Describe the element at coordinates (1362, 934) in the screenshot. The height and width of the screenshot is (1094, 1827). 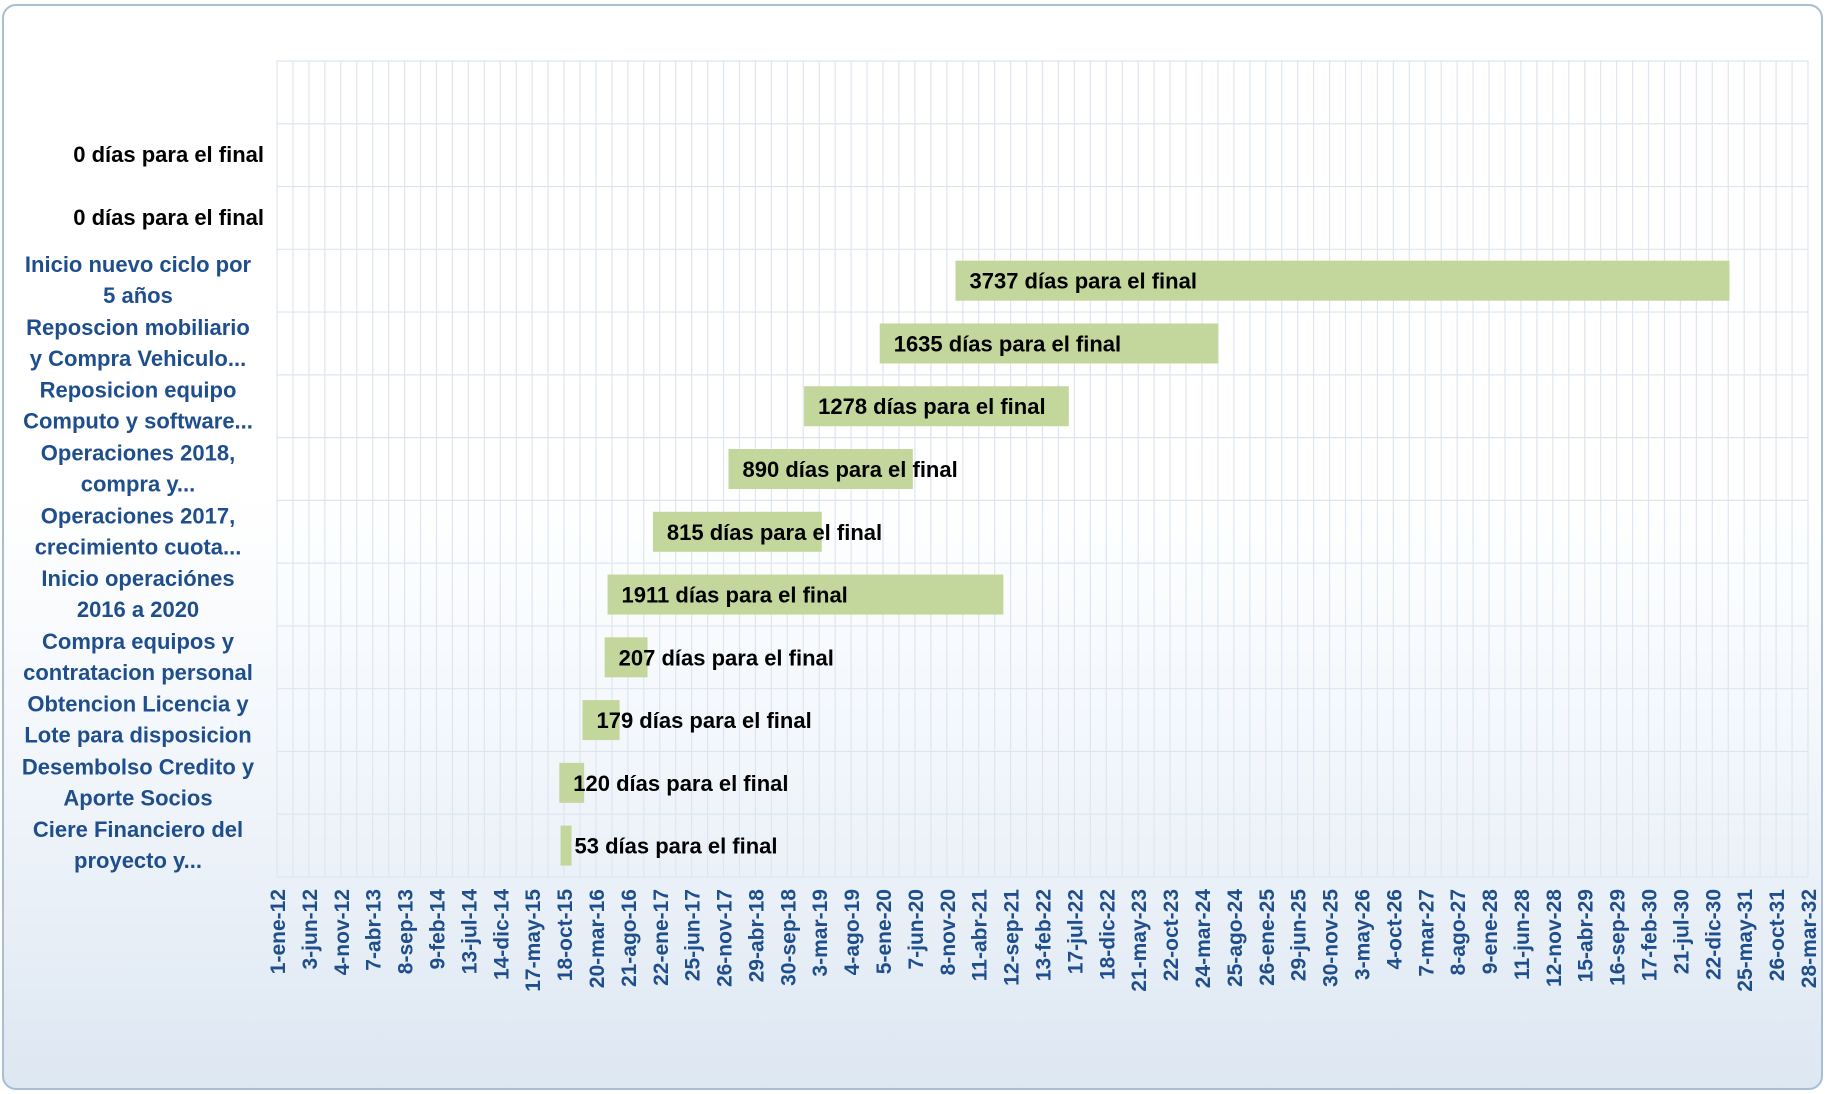
I see `x-tick-label: 3-may-26` at that location.